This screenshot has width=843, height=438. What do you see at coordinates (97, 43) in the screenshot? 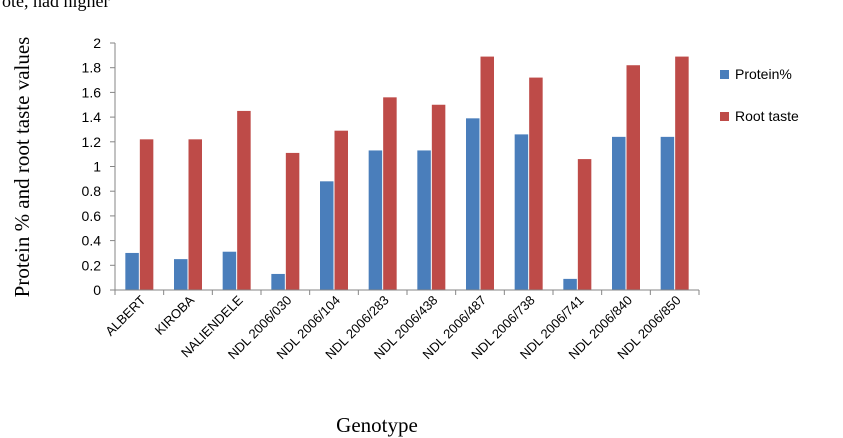
I see `y-tick-label: 2` at bounding box center [97, 43].